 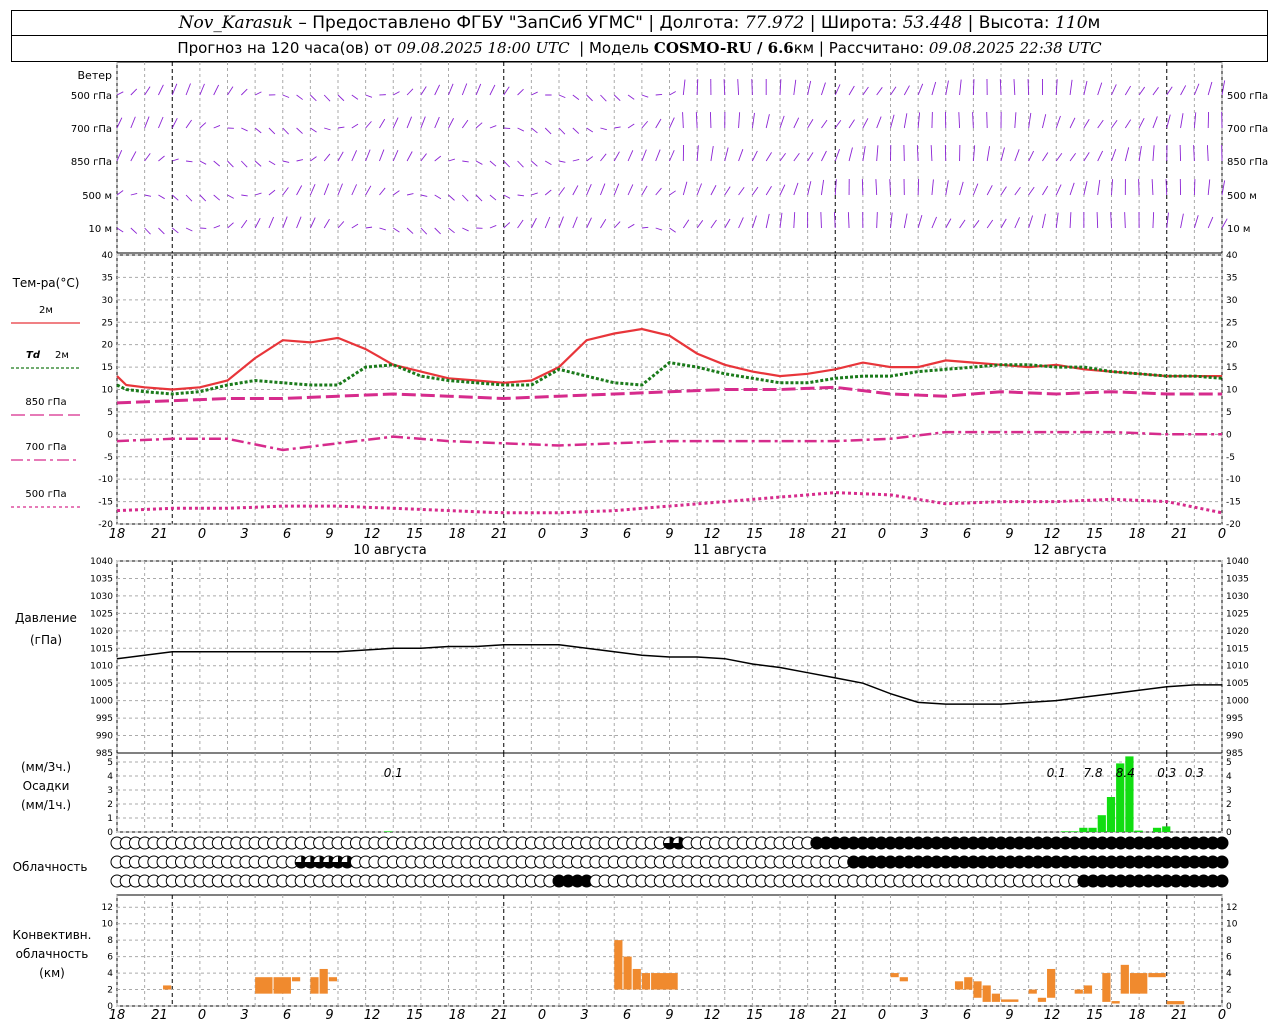 What do you see at coordinates (839, 1015) in the screenshot?
I see `hour-tick-label-bottom: 21` at bounding box center [839, 1015].